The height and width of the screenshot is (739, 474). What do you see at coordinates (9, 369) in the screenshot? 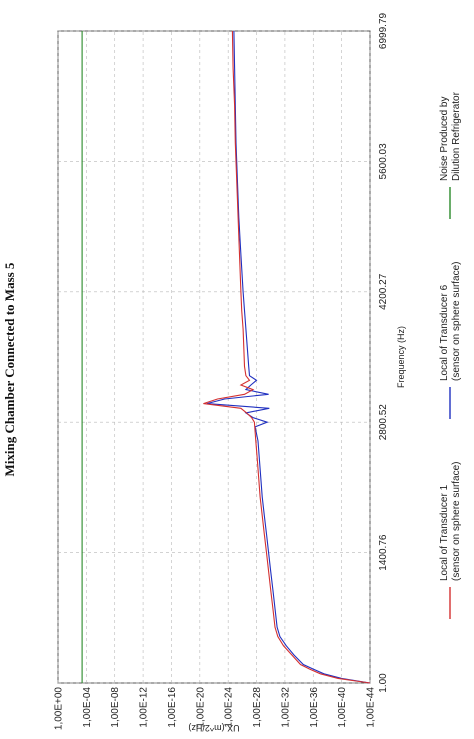
I see `chart-title: Mixing Chamber Connected to Mass 5` at bounding box center [9, 369].